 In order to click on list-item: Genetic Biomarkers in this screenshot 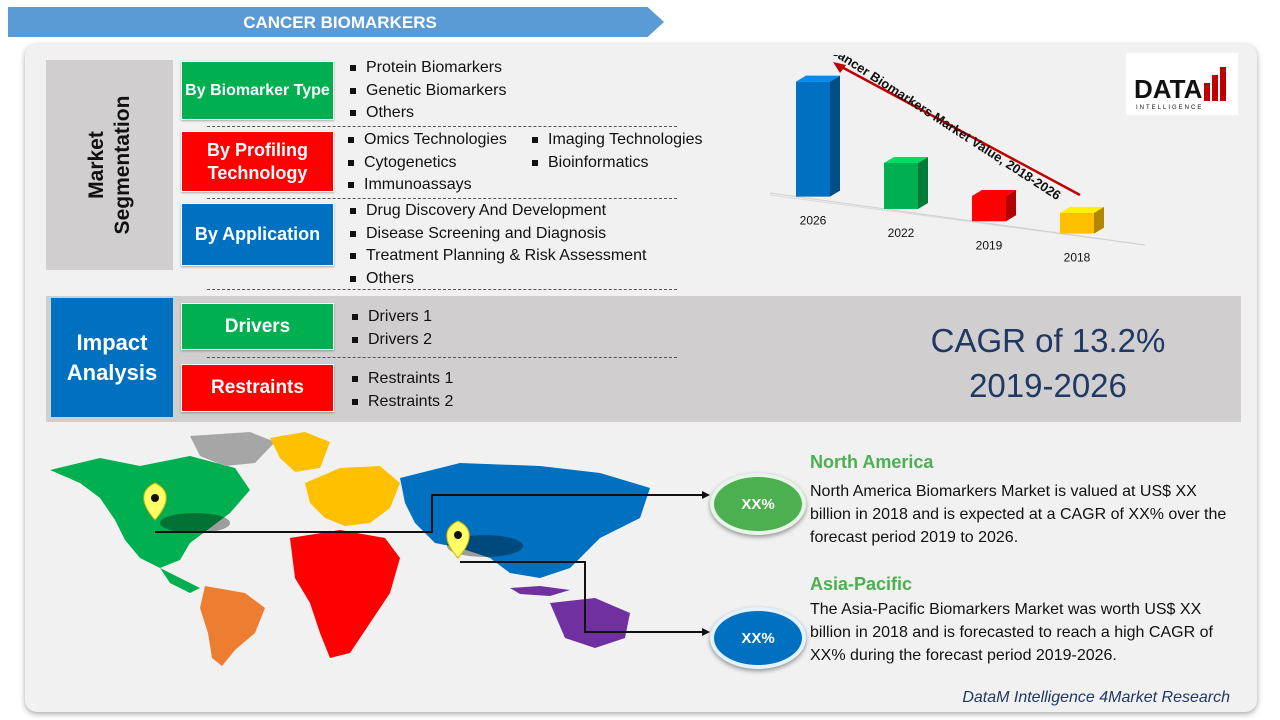, I will do `click(427, 91)`.